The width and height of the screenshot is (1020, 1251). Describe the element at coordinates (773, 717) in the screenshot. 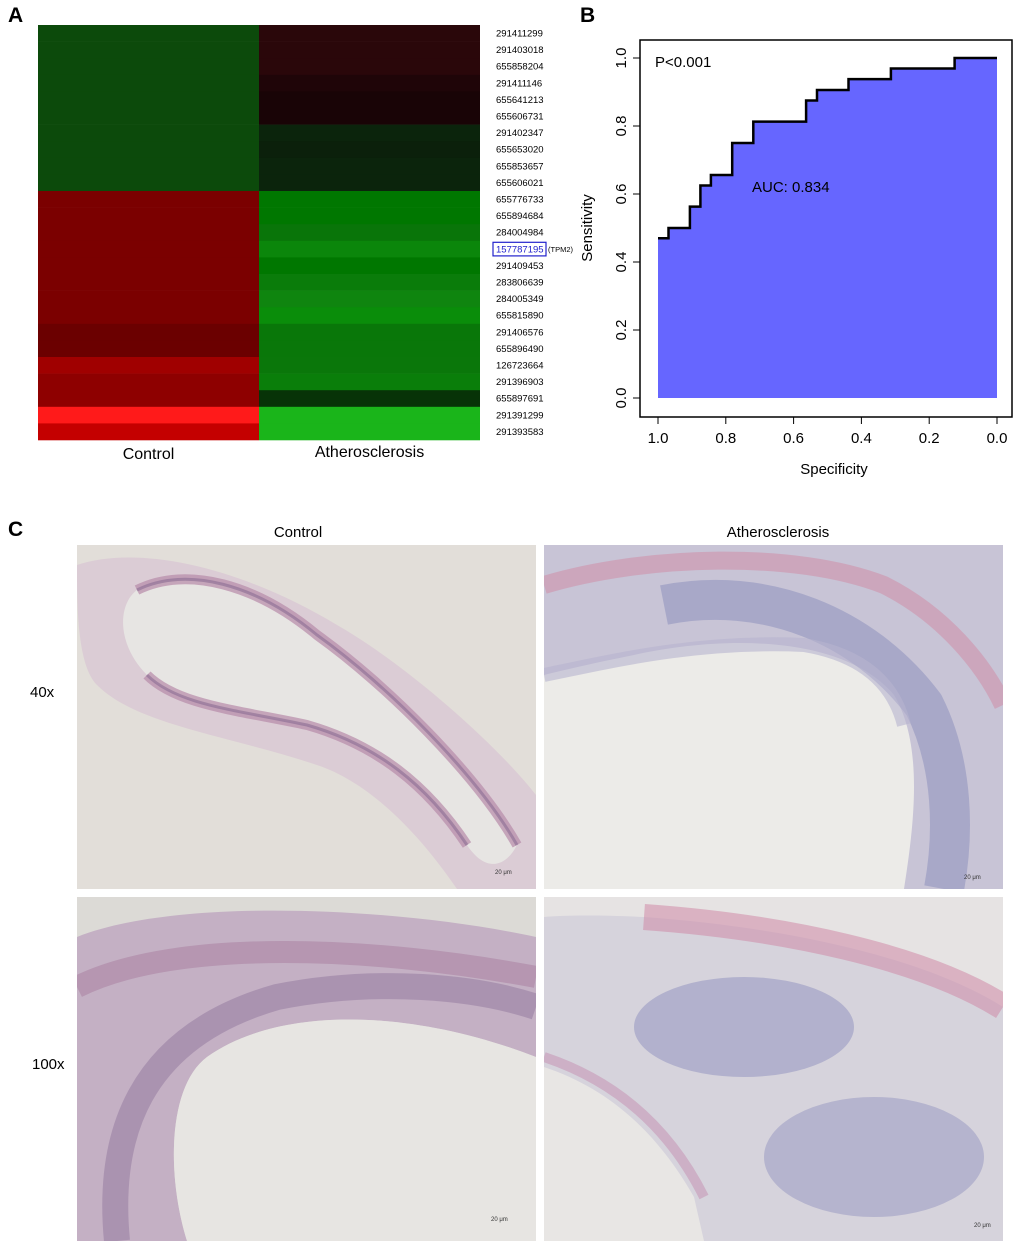

I see `micrograph-atherosclerosis-40x: 20 μm` at that location.